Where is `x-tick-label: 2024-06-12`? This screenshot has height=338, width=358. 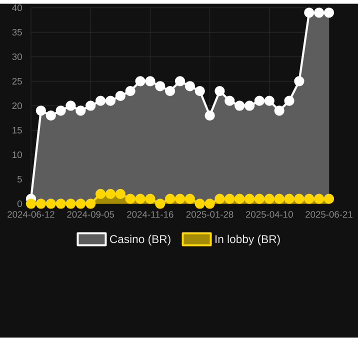 x-tick-label: 2024-06-12 is located at coordinates (31, 214).